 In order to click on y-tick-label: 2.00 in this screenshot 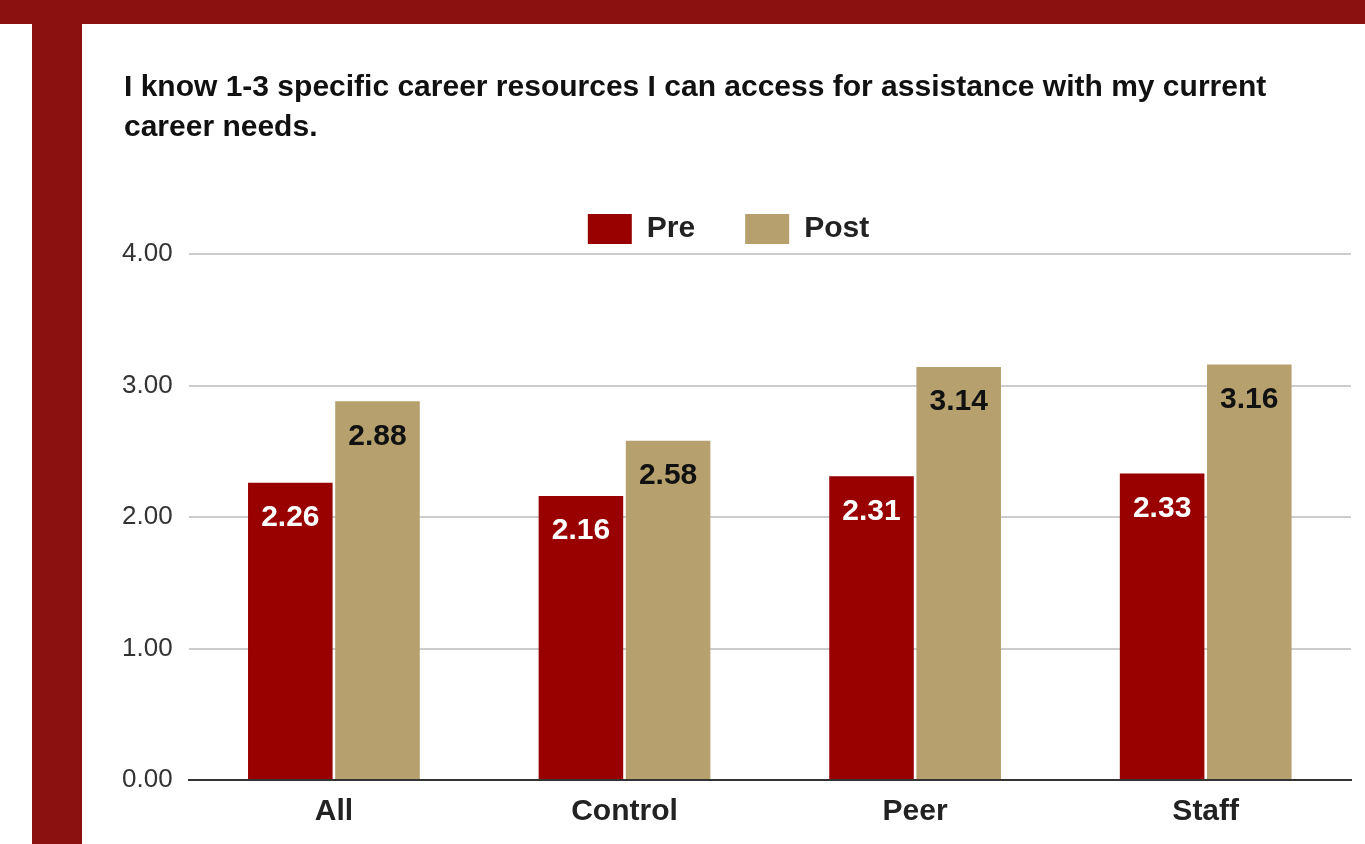, I will do `click(147, 515)`.